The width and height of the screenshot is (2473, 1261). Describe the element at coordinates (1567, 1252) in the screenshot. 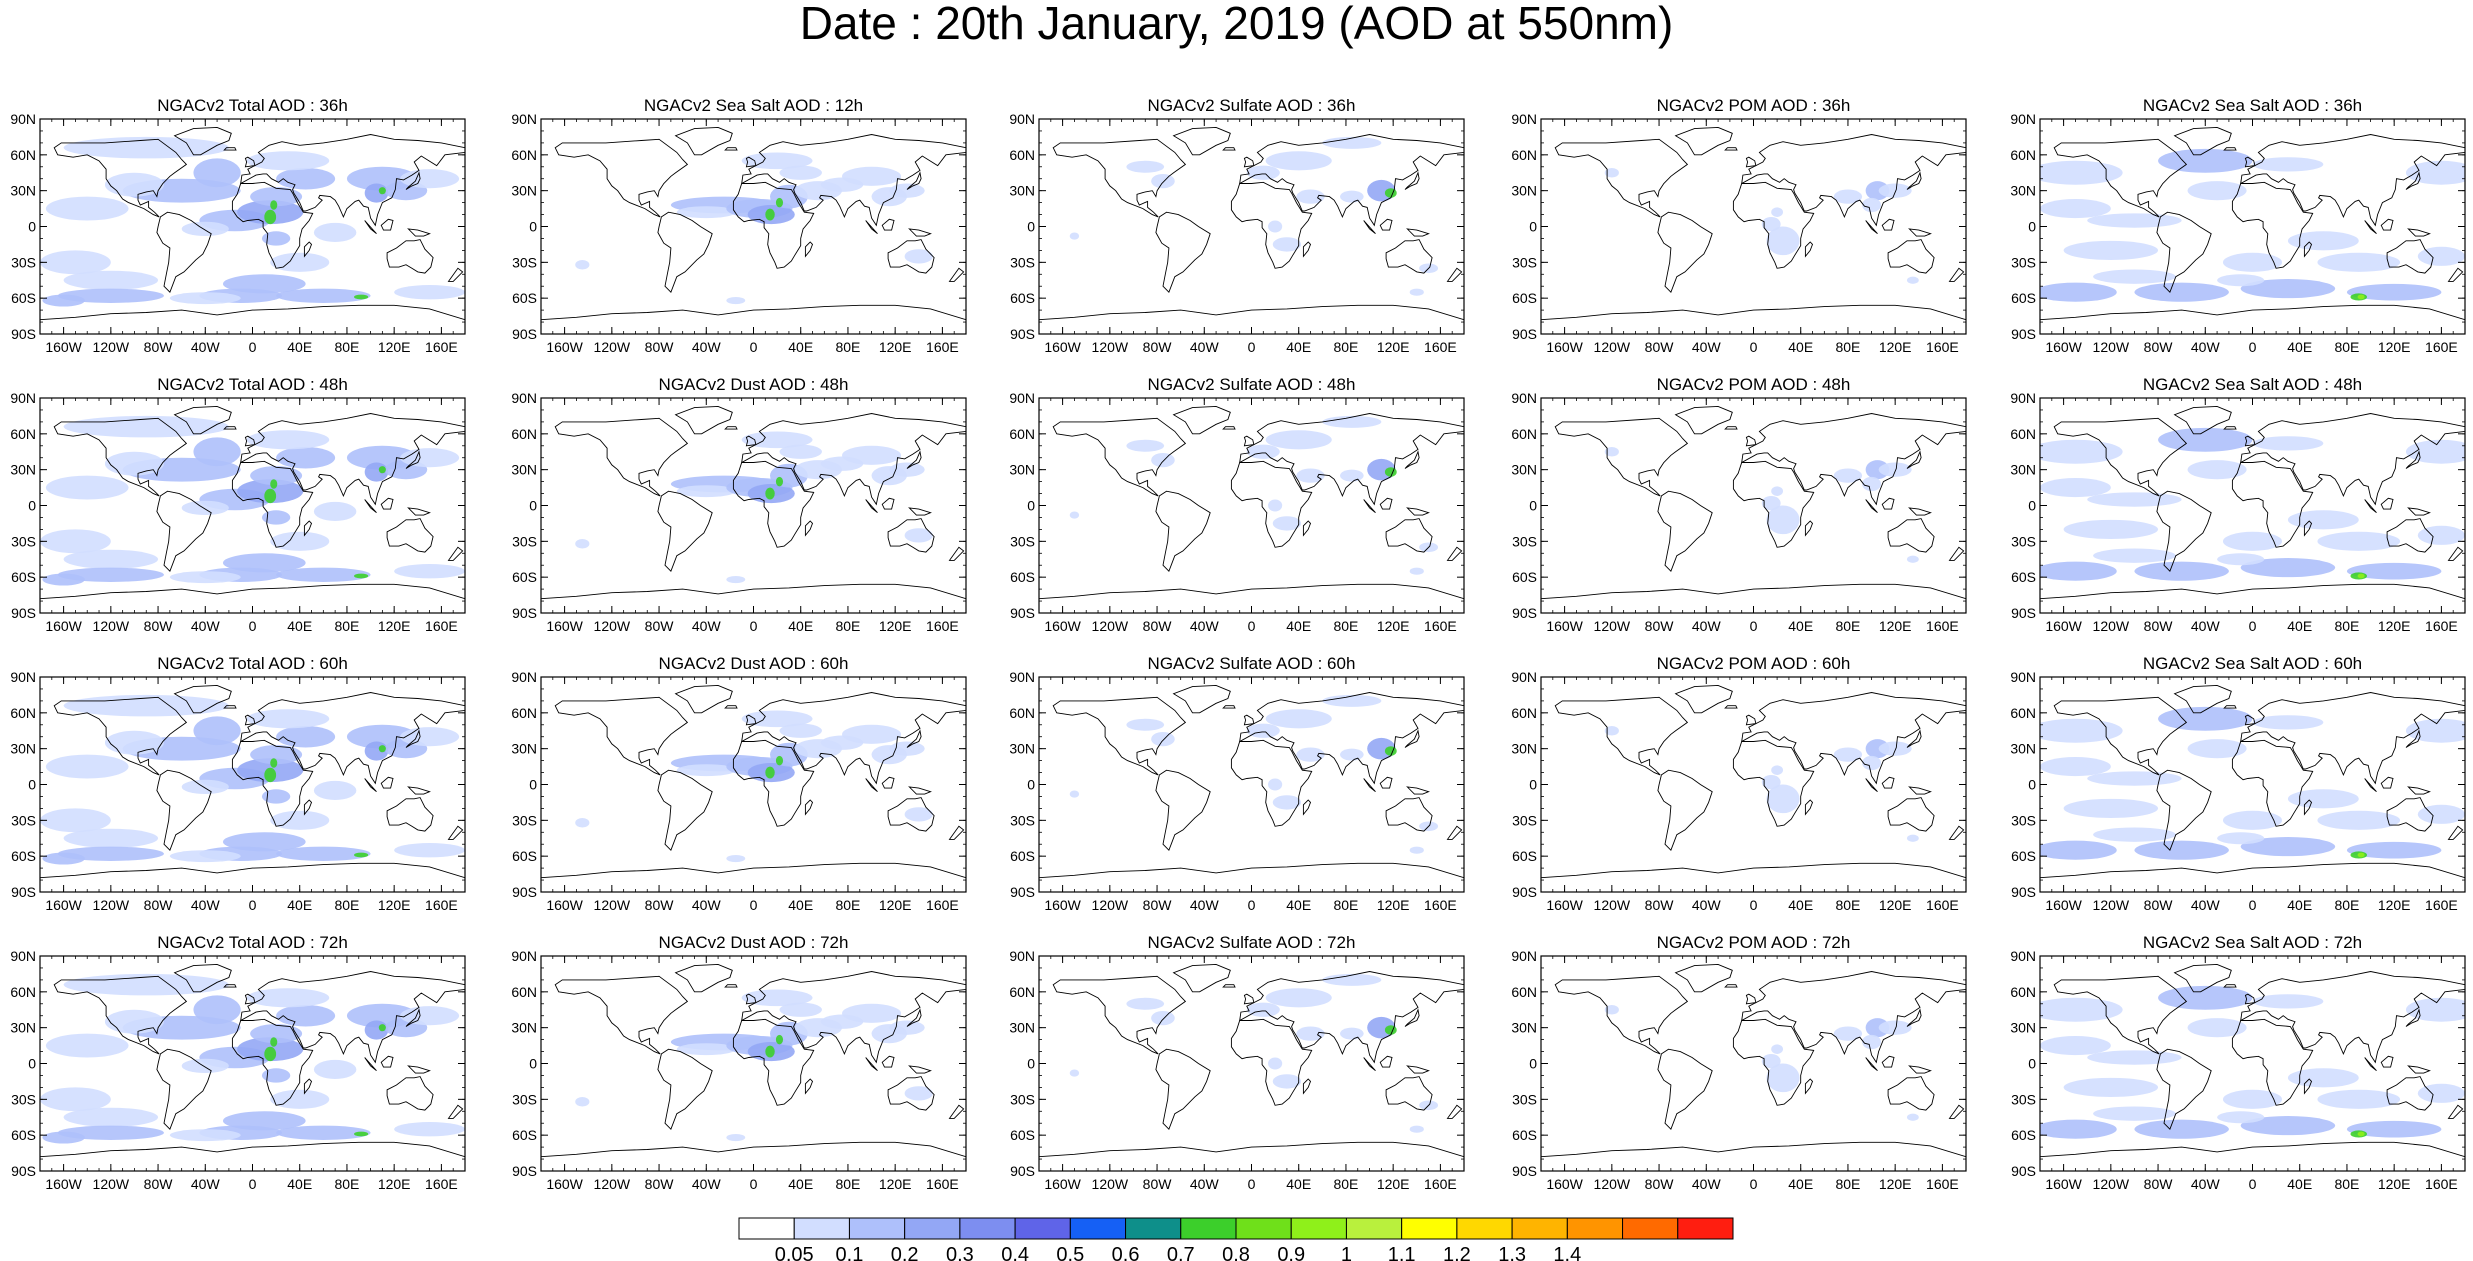

I see `colorbar-label: 1.4` at that location.